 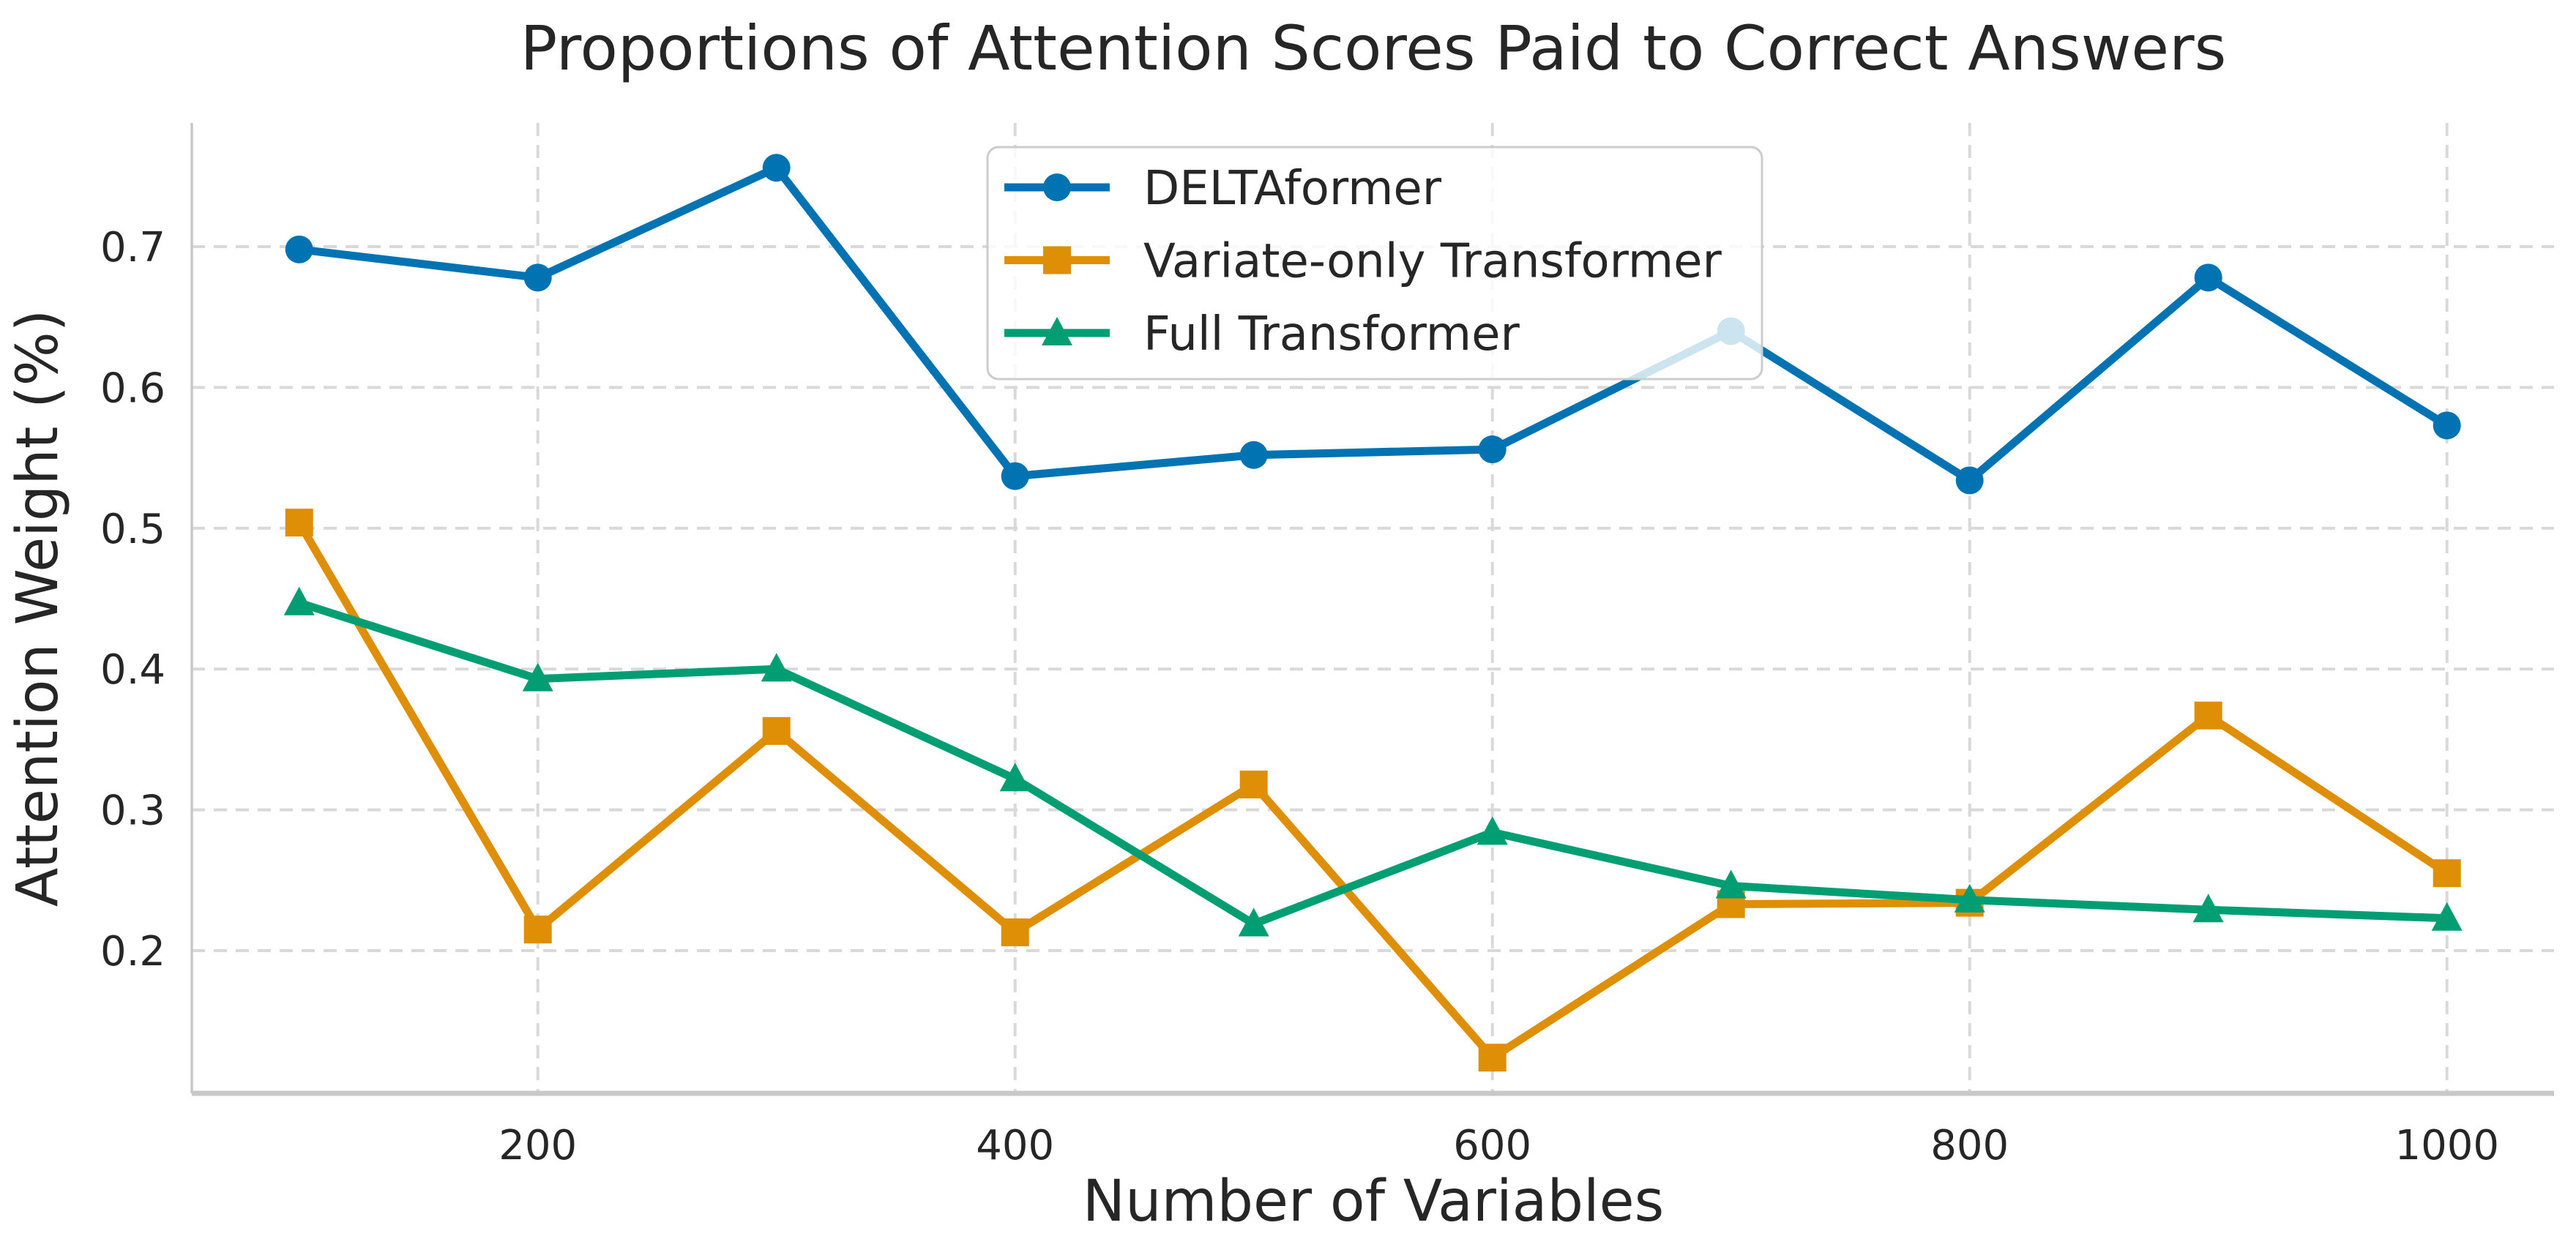 I want to click on legend-circle-icon, so click(x=1057, y=187).